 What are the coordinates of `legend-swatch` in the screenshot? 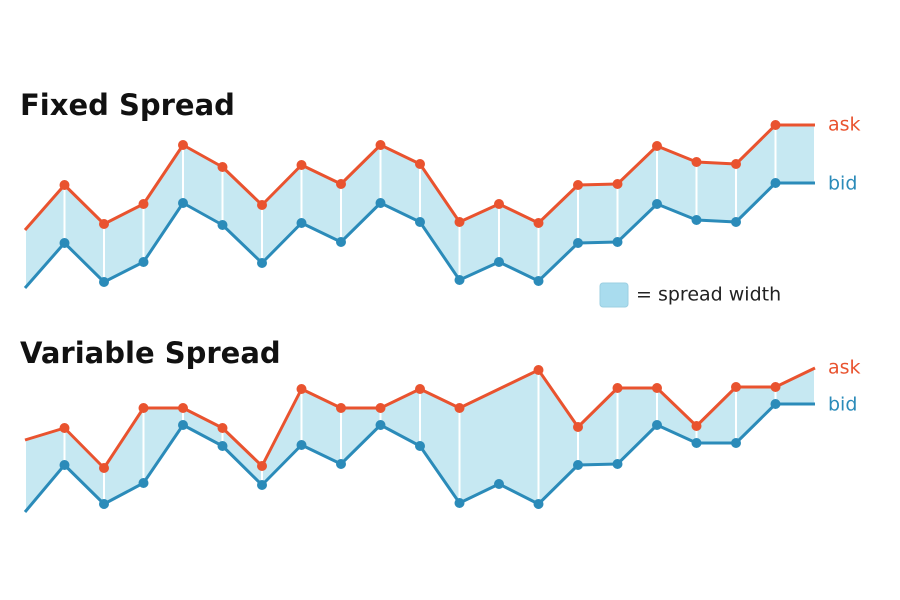 It's located at (614, 295).